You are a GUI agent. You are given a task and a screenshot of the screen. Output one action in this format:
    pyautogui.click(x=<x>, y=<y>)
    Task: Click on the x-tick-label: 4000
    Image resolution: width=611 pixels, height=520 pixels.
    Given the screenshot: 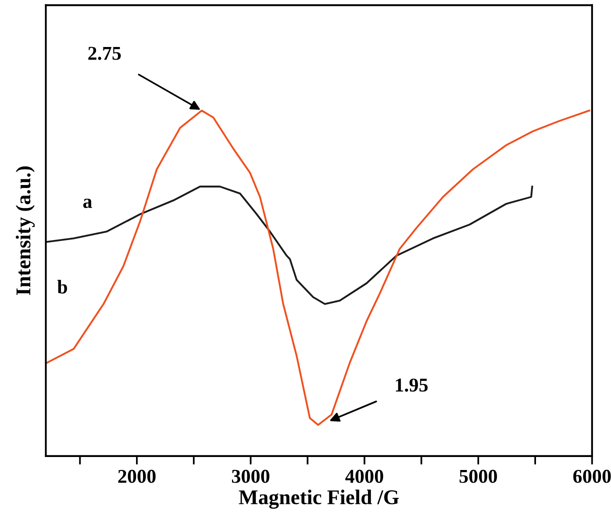 What is the action you would take?
    pyautogui.click(x=364, y=476)
    